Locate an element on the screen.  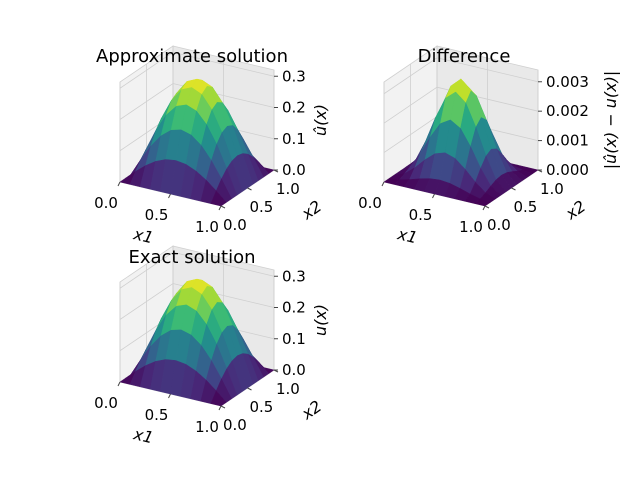
z-axis-label: û(x) is located at coordinates (320, 120).